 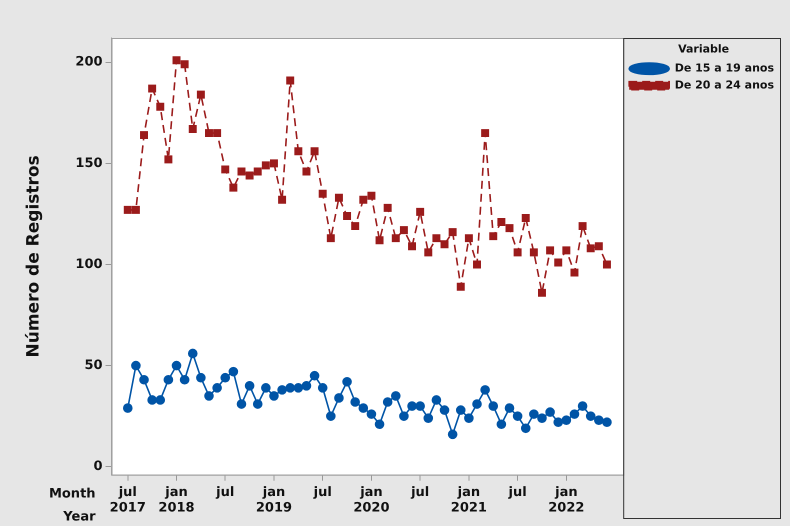 What do you see at coordinates (93, 365) in the screenshot?
I see `y-tick-label: 50` at bounding box center [93, 365].